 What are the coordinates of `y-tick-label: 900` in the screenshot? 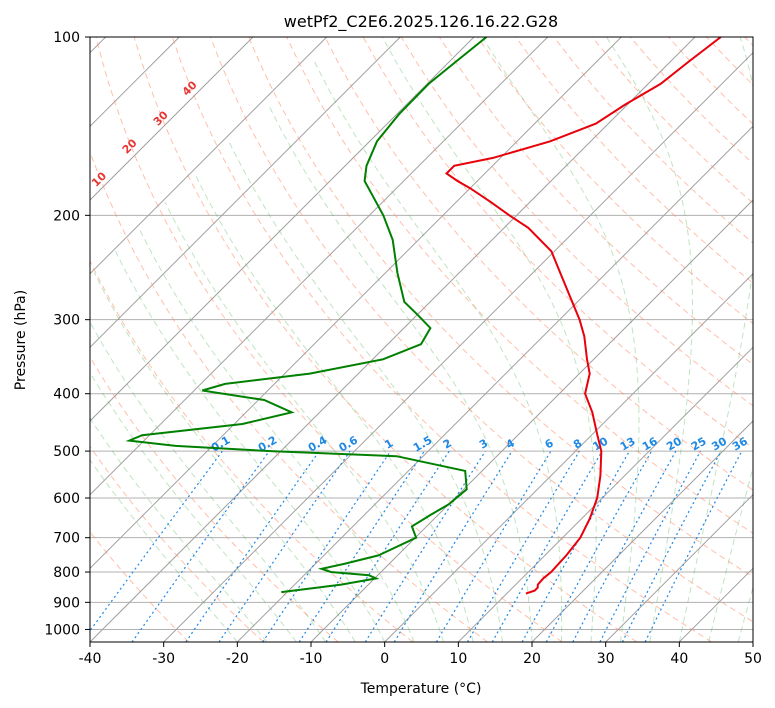 It's located at (66, 603).